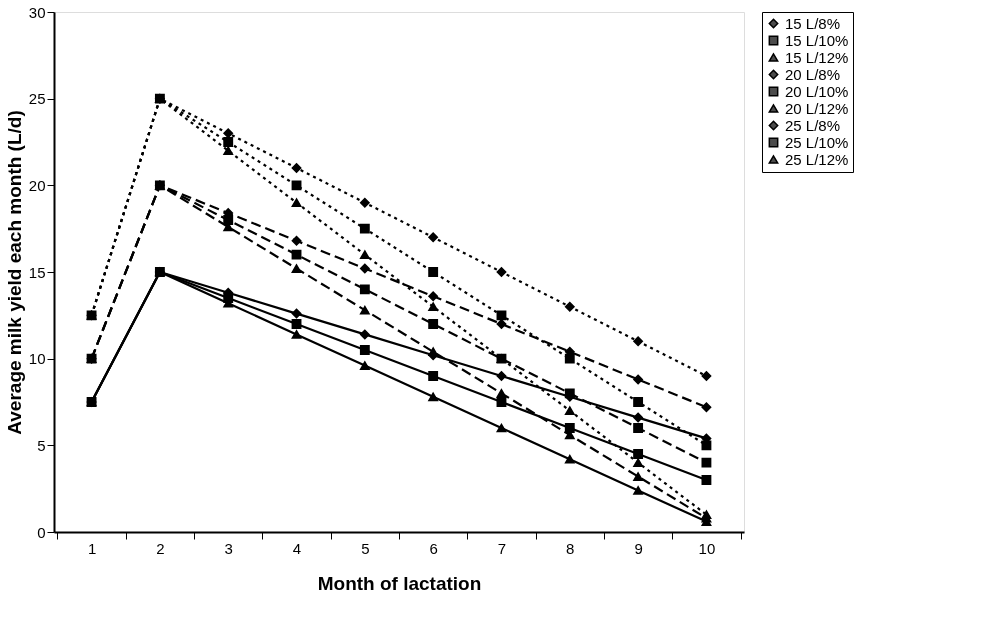 The width and height of the screenshot is (1008, 619). I want to click on legend-label: 15 L/10%, so click(817, 40).